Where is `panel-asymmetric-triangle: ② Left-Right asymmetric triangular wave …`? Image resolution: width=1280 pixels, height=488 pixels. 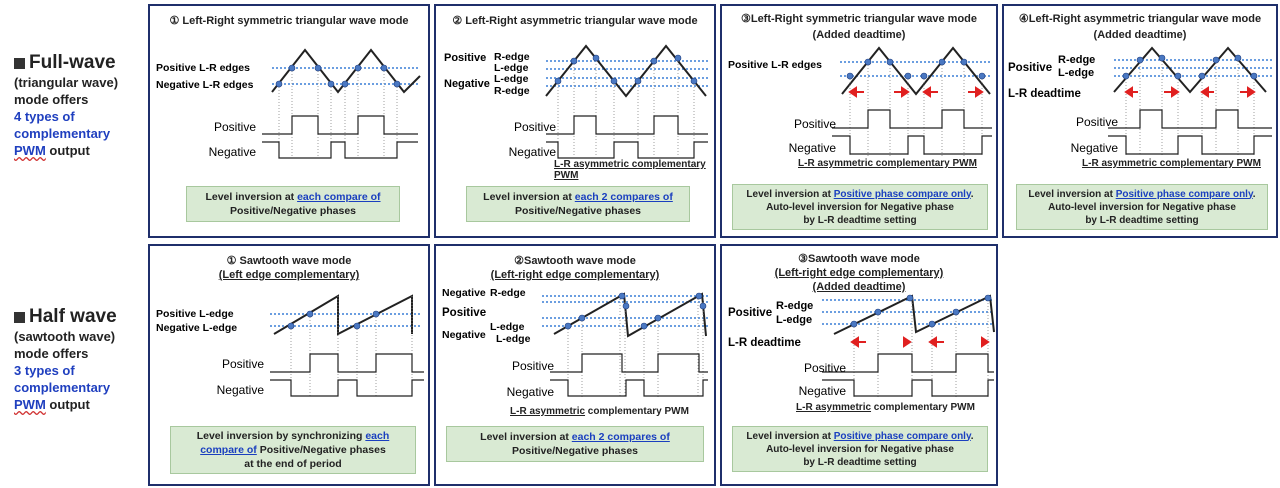
panel-asymmetric-triangle: ② Left-Right asymmetric triangular wave … is located at coordinates (575, 121).